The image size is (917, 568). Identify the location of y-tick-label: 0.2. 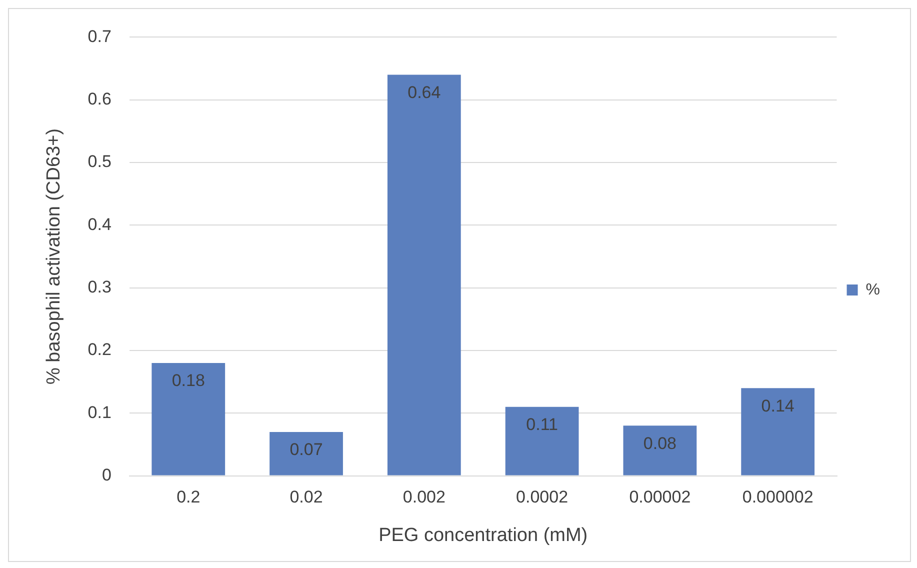
(100, 350).